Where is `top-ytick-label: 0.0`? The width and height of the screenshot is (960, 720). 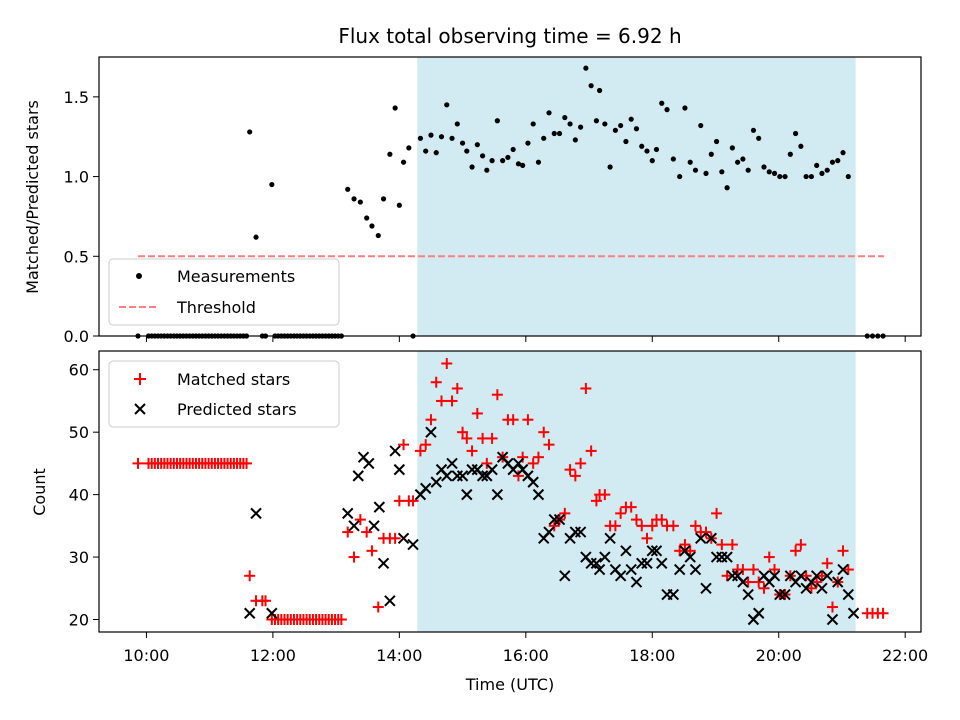
top-ytick-label: 0.0 is located at coordinates (76, 336).